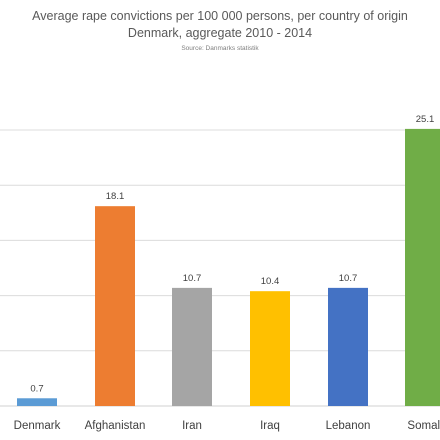  What do you see at coordinates (425, 119) in the screenshot?
I see `data-label: 25.1` at bounding box center [425, 119].